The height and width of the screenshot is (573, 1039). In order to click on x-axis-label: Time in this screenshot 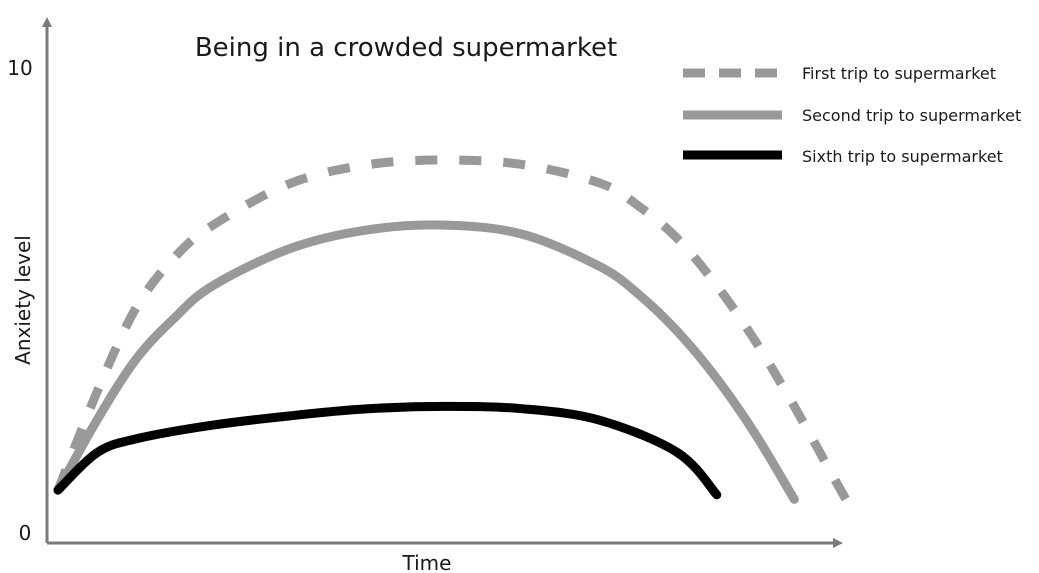, I will do `click(427, 562)`.